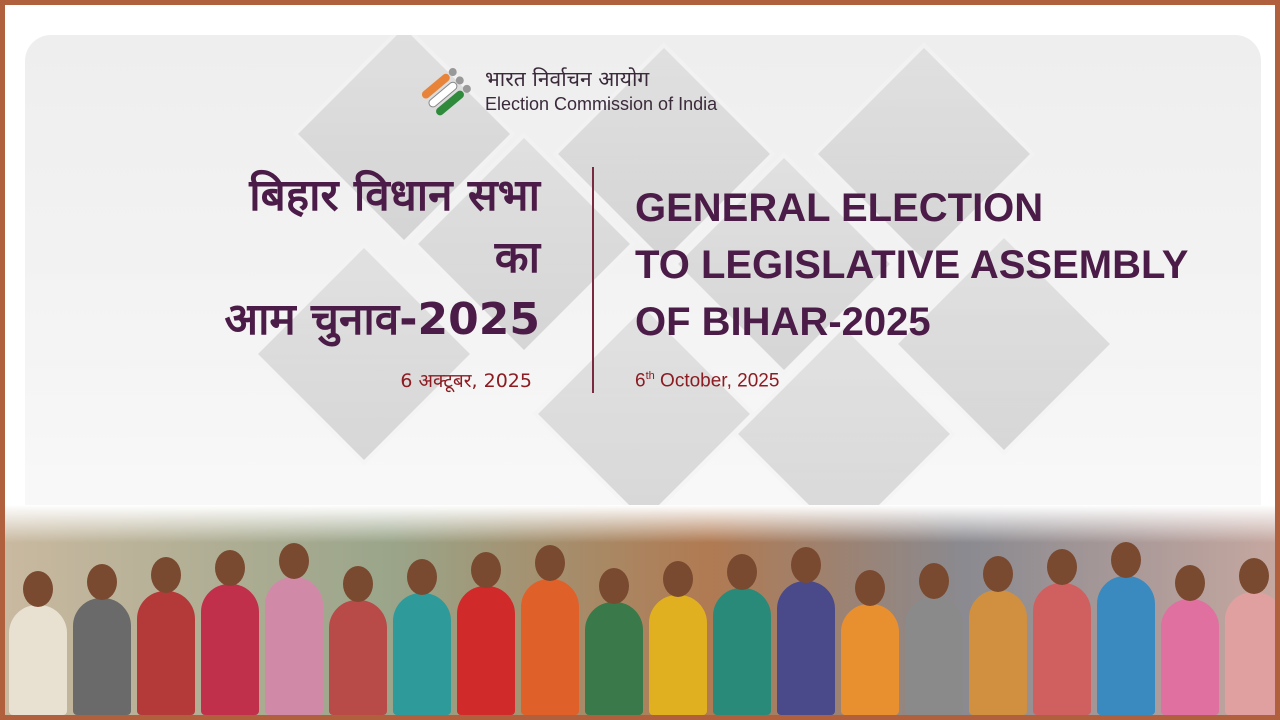 This screenshot has height=720, width=1280. Describe the element at coordinates (394, 195) in the screenshot. I see `title-hindi-line: बिहार विधान सभा` at that location.